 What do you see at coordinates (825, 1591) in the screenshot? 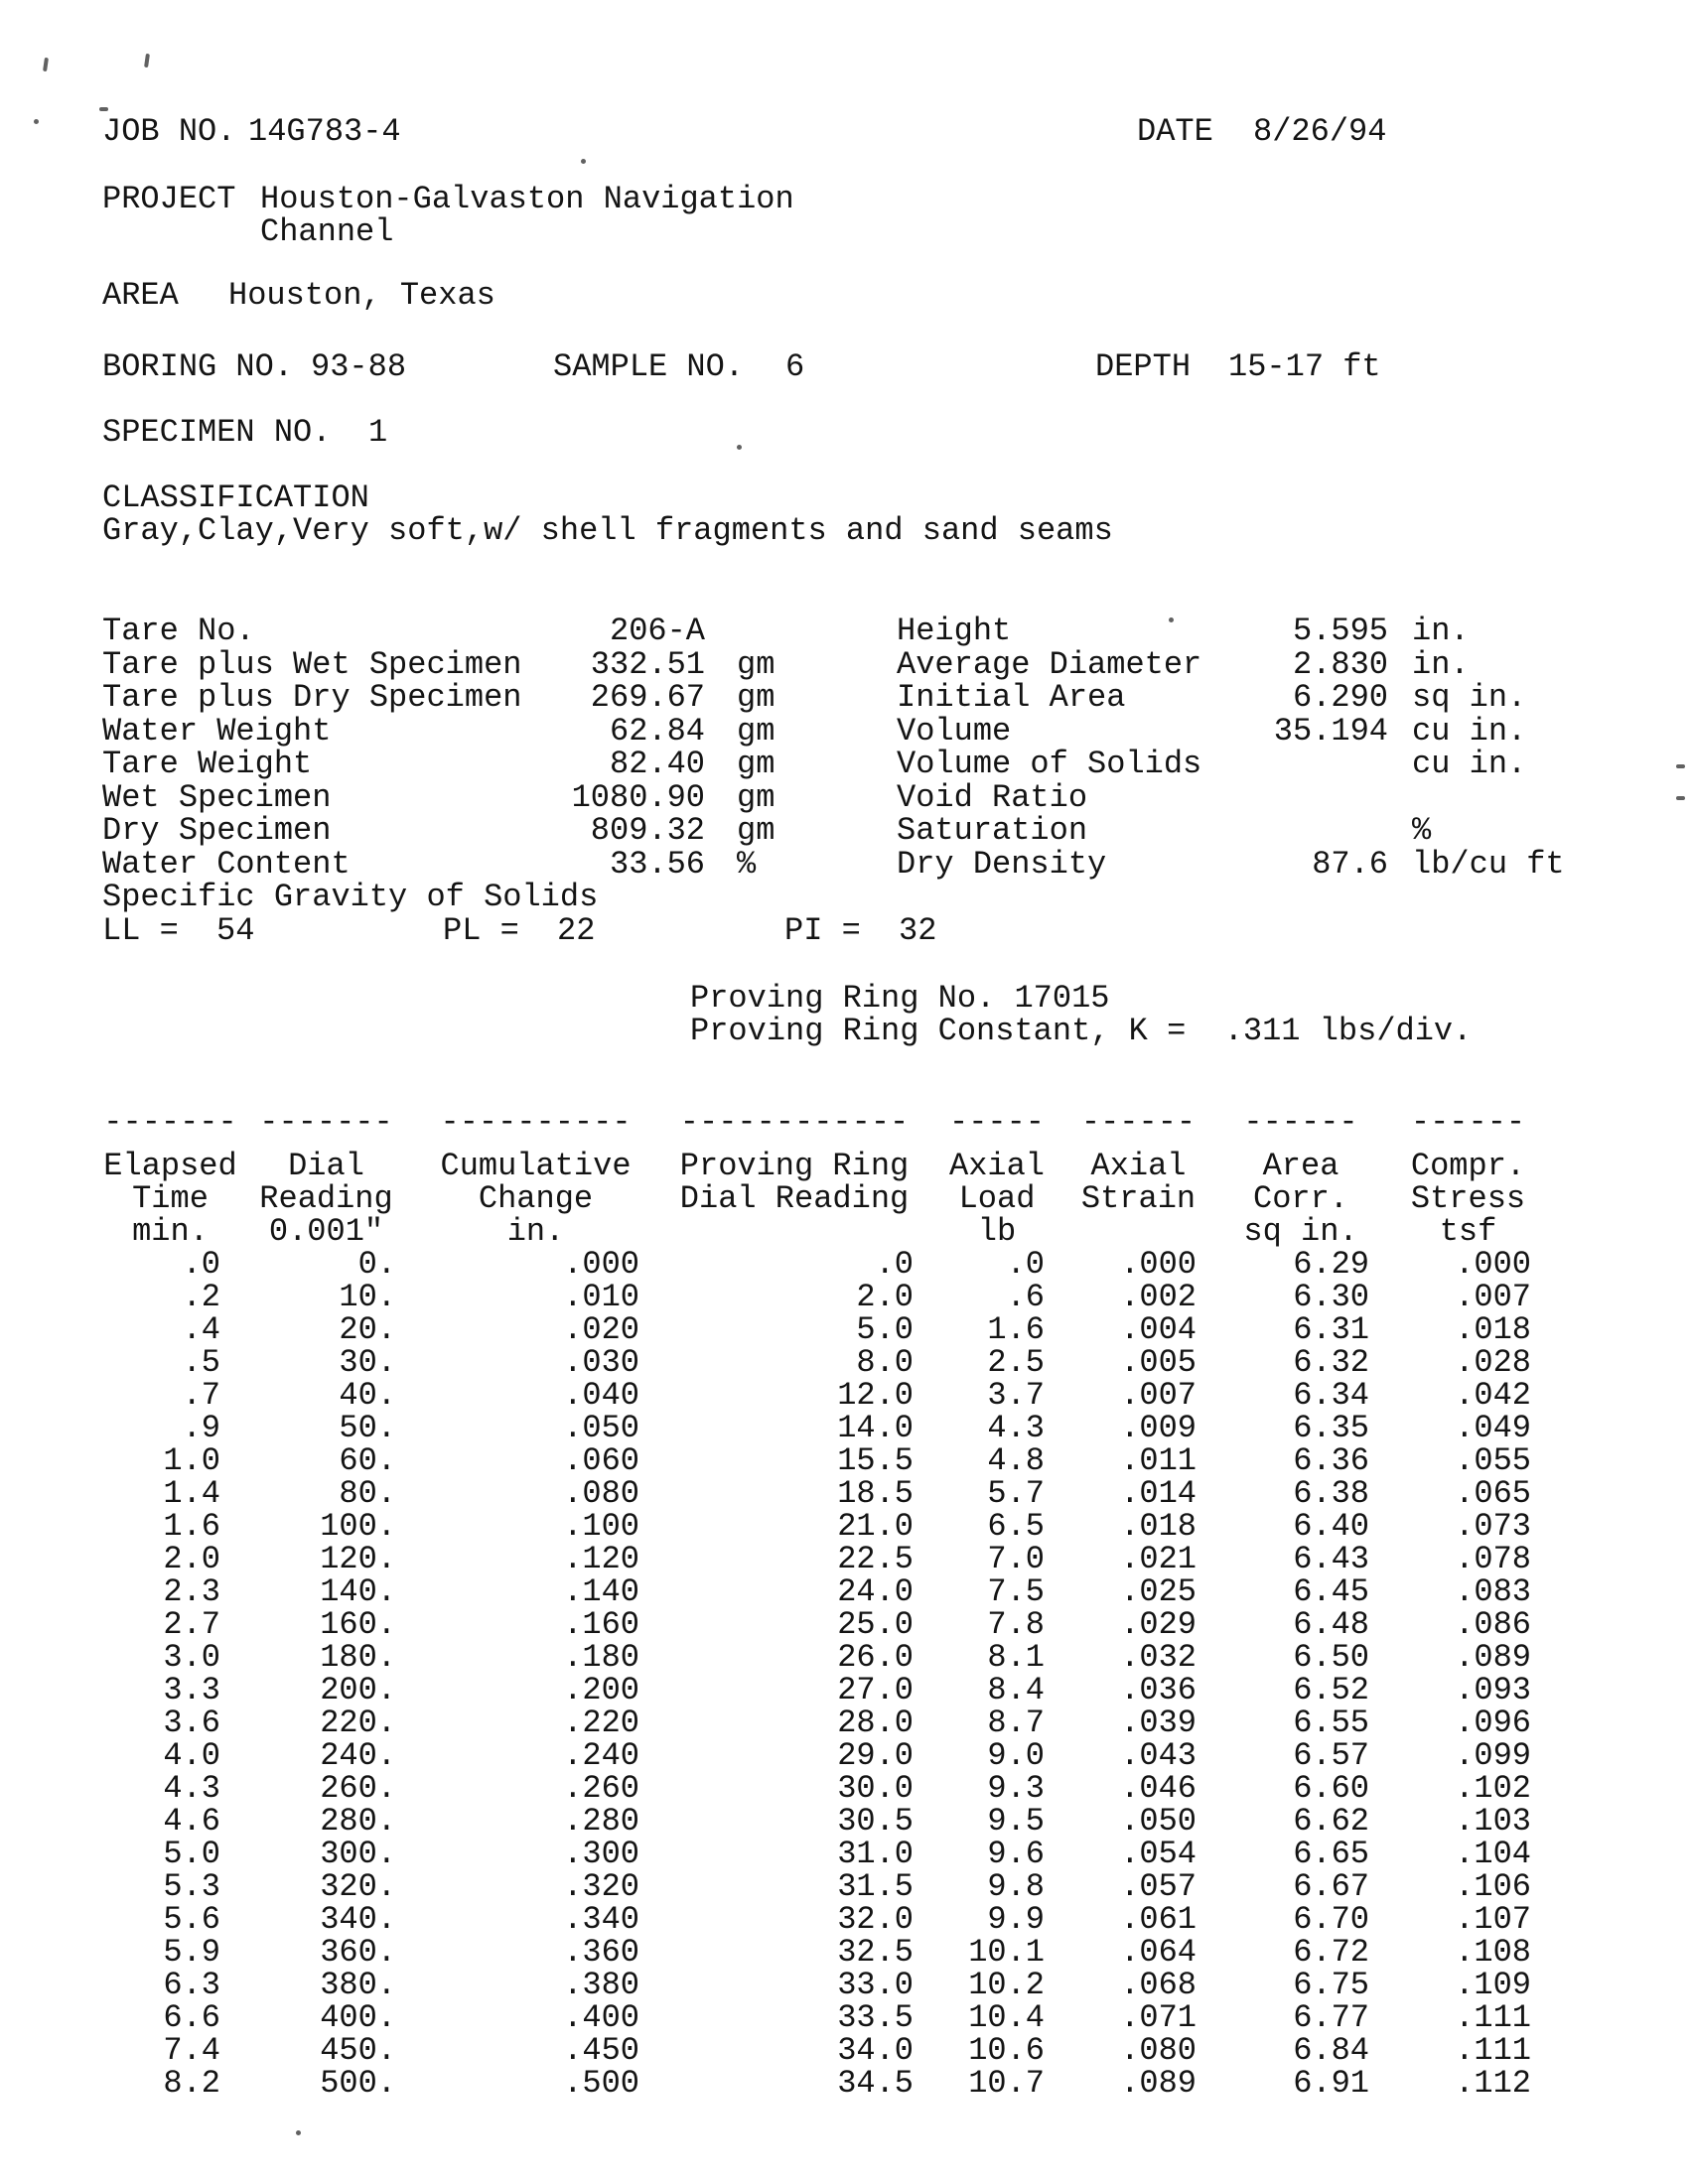
I see `table-row: 2.3 140. .140 24.0 7.5 .025 6.45 .083` at bounding box center [825, 1591].